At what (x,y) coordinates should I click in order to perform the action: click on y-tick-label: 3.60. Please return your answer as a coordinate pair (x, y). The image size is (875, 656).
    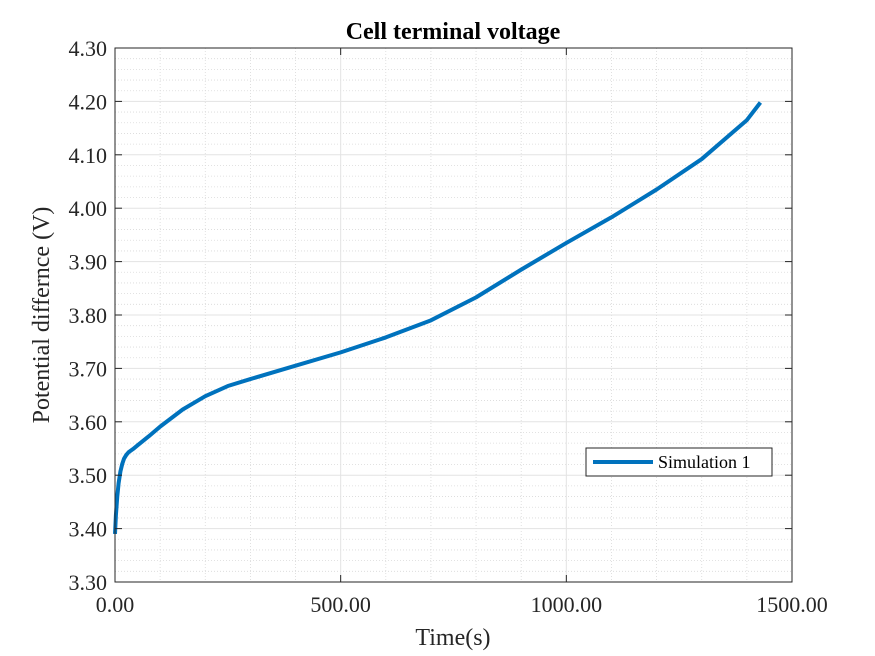
    Looking at the image, I should click on (88, 422).